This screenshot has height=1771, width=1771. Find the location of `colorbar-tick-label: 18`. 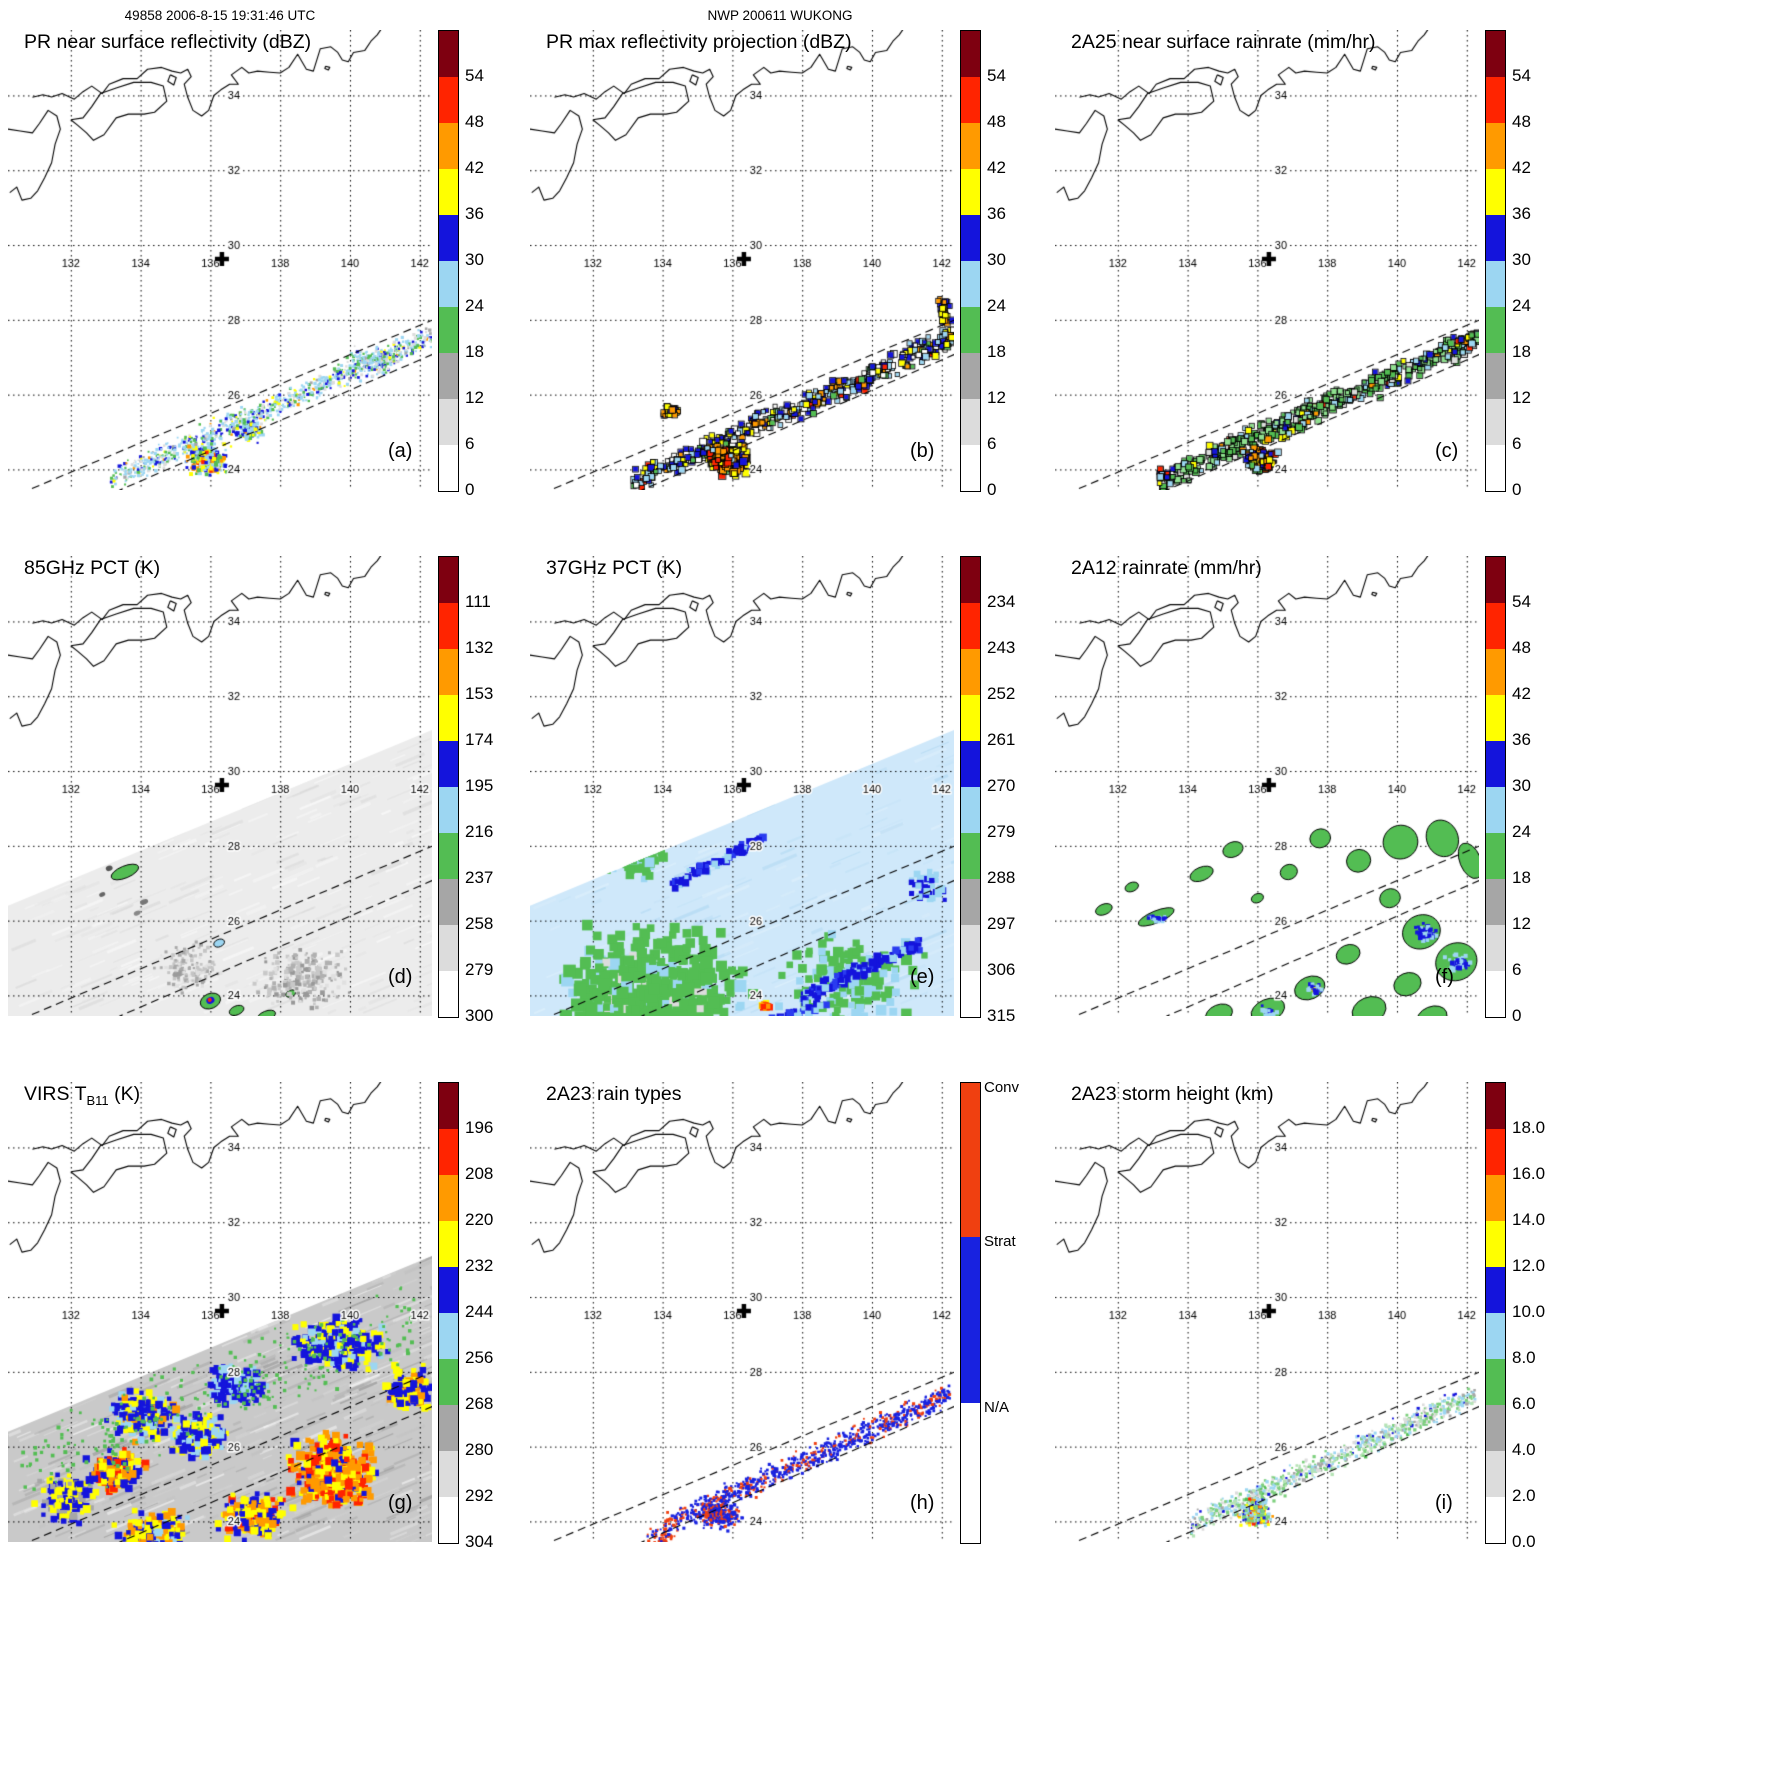

colorbar-tick-label: 18 is located at coordinates (474, 351).